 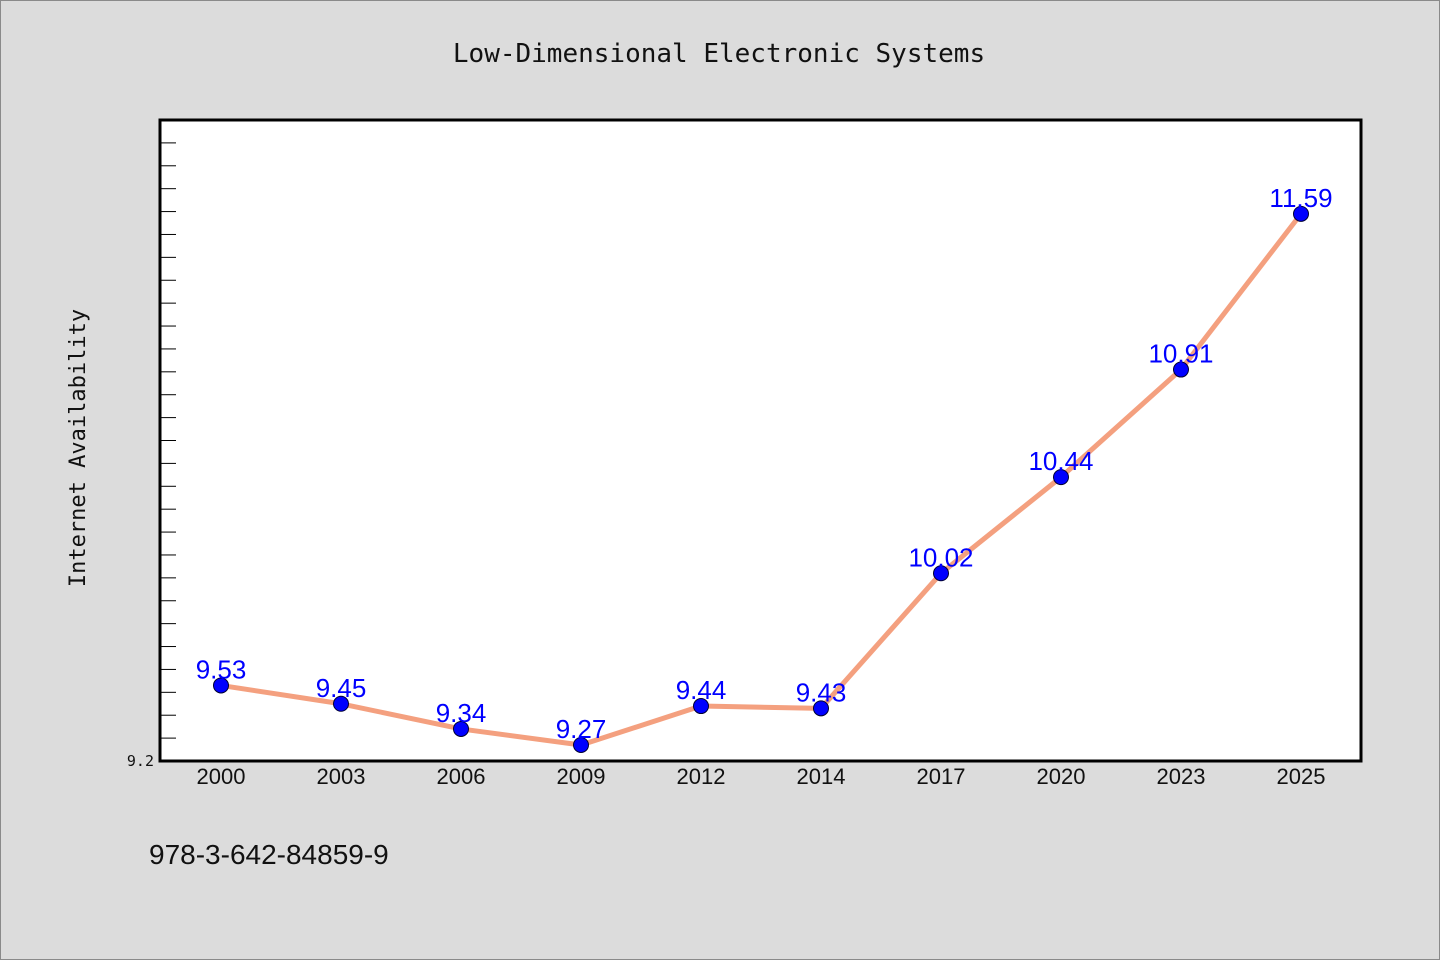 What do you see at coordinates (719, 54) in the screenshot?
I see `chart-title: Low-Dimensional Electronic Systems` at bounding box center [719, 54].